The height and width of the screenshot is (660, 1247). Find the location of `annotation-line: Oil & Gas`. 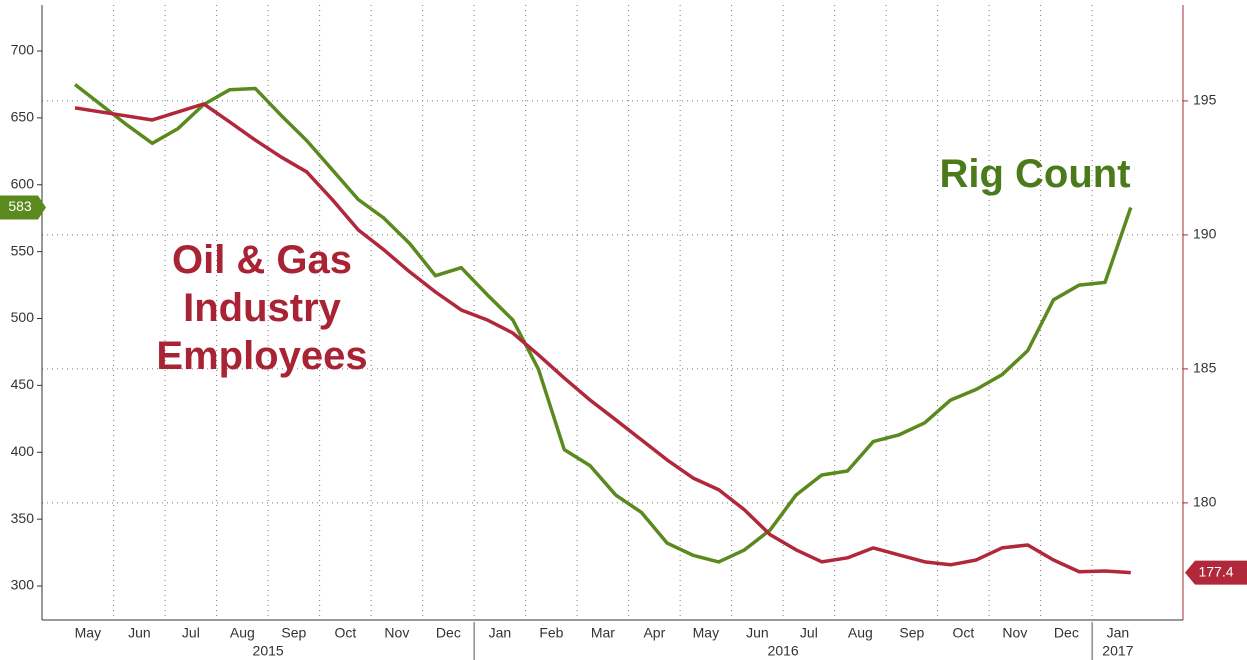

annotation-line: Oil & Gas is located at coordinates (262, 260).